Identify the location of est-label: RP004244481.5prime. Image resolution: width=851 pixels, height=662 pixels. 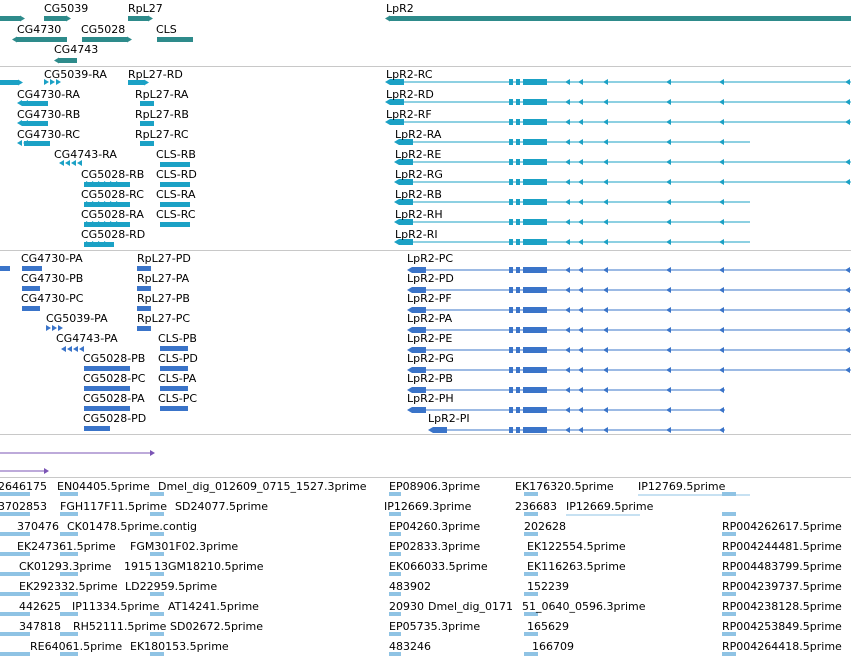
(782, 546).